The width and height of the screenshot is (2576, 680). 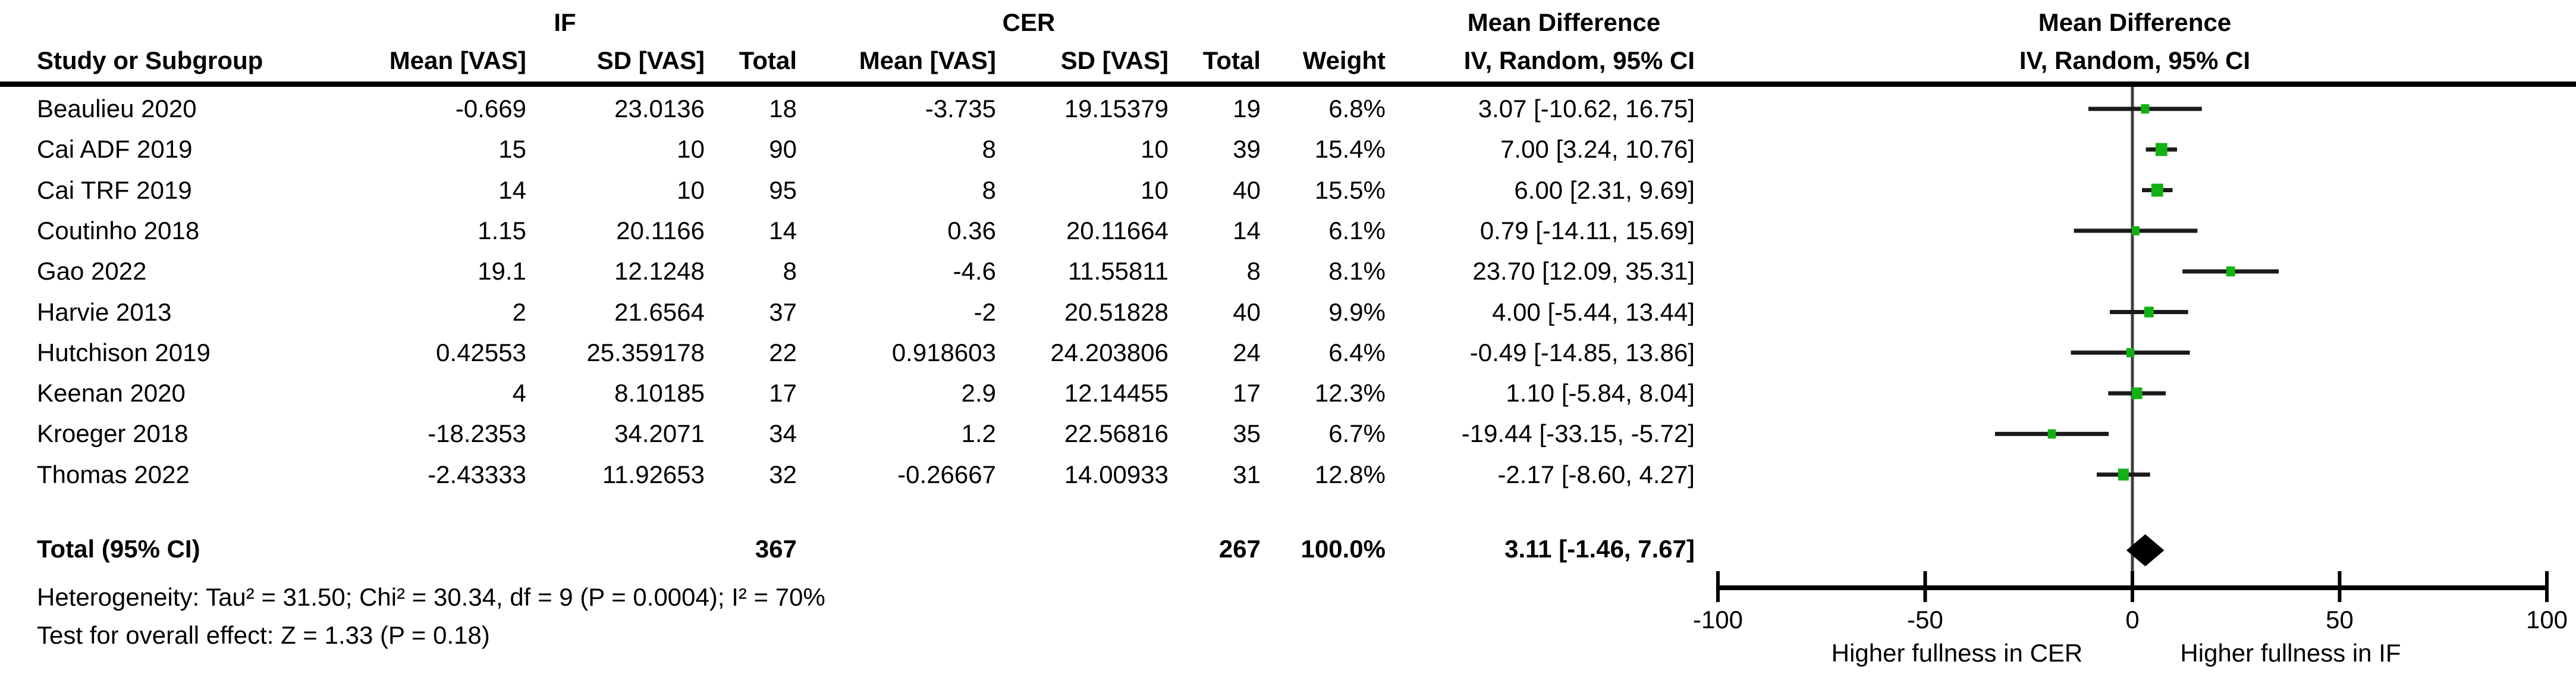 I want to click on cell-cer-sd: 20.11664, so click(x=1117, y=230).